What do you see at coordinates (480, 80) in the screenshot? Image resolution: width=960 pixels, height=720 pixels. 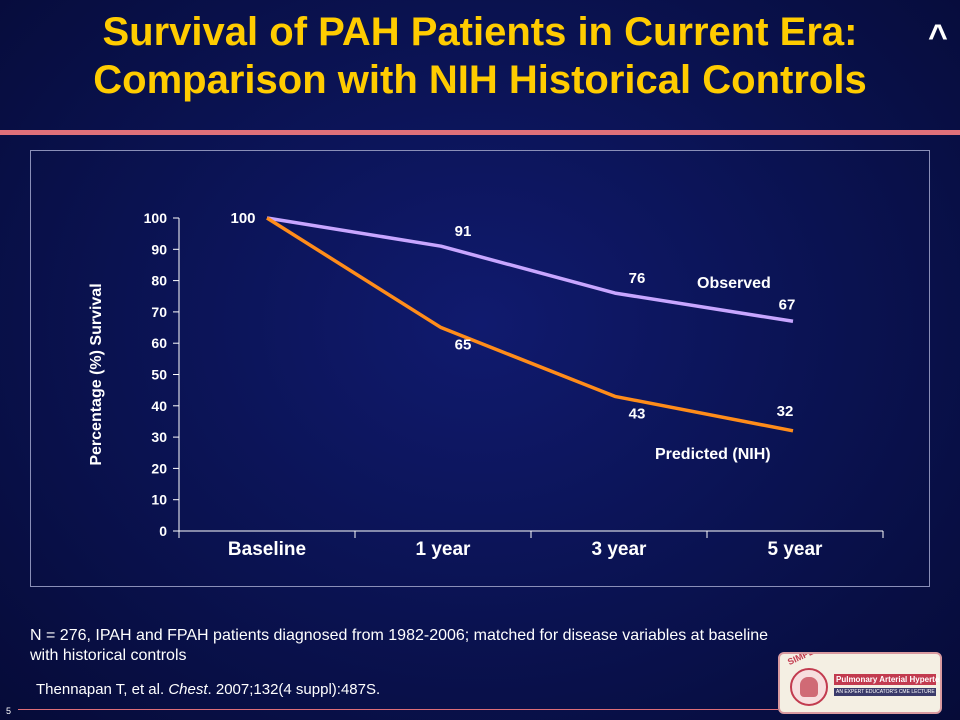 I see `title-line-2: Comparison with NIH Historical Controls` at bounding box center [480, 80].